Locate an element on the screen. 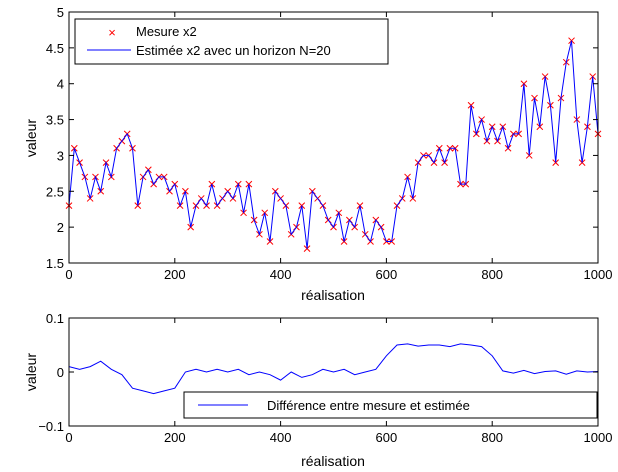 Image resolution: width=618 pixels, height=472 pixels. main-chart-legend-box is located at coordinates (231, 41).